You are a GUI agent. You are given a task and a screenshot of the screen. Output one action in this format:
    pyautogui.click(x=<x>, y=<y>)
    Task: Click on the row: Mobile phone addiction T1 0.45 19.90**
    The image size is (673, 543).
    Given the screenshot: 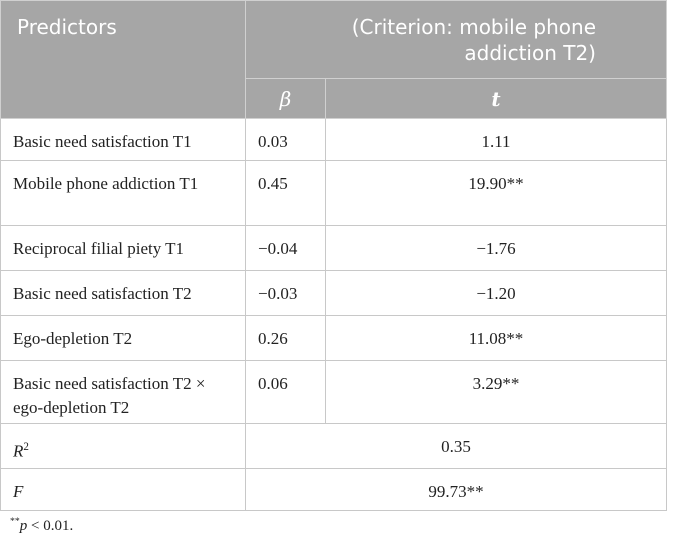 What is the action you would take?
    pyautogui.click(x=333, y=193)
    